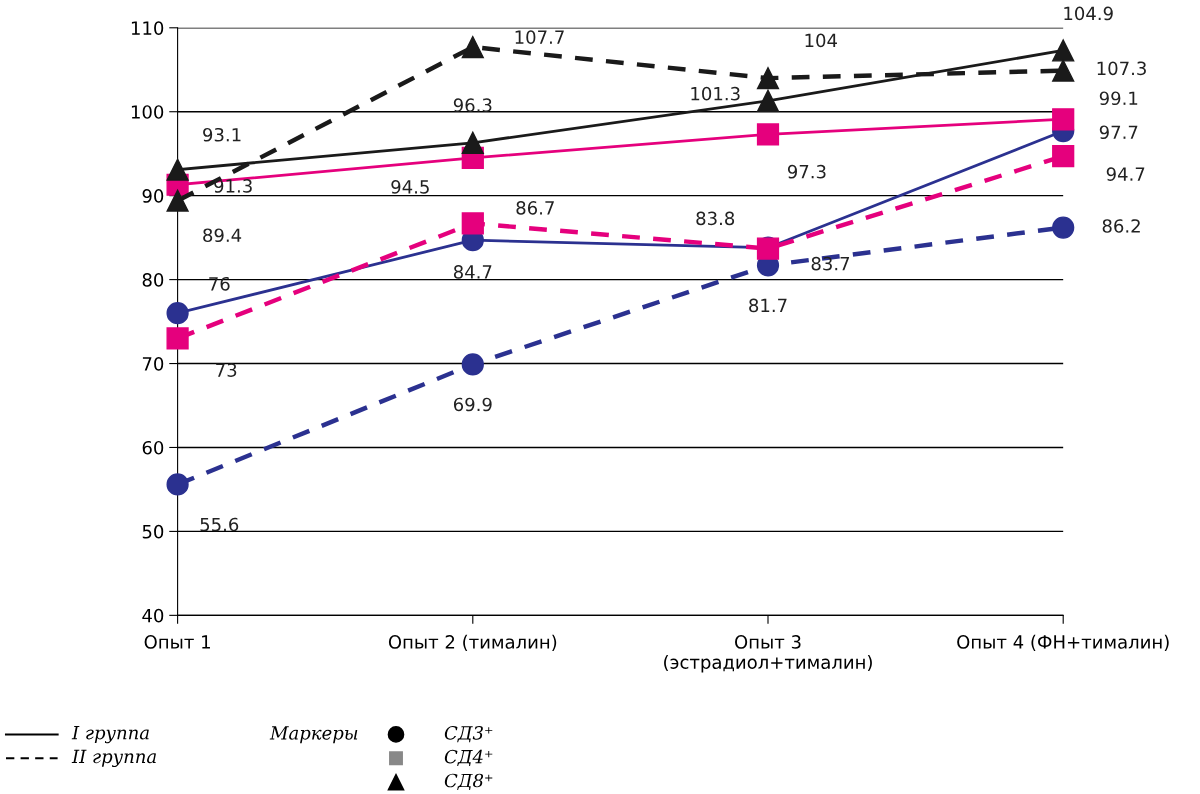 This screenshot has width=1200, height=794. What do you see at coordinates (153, 364) in the screenshot?
I see `y-tick-label: 70` at bounding box center [153, 364].